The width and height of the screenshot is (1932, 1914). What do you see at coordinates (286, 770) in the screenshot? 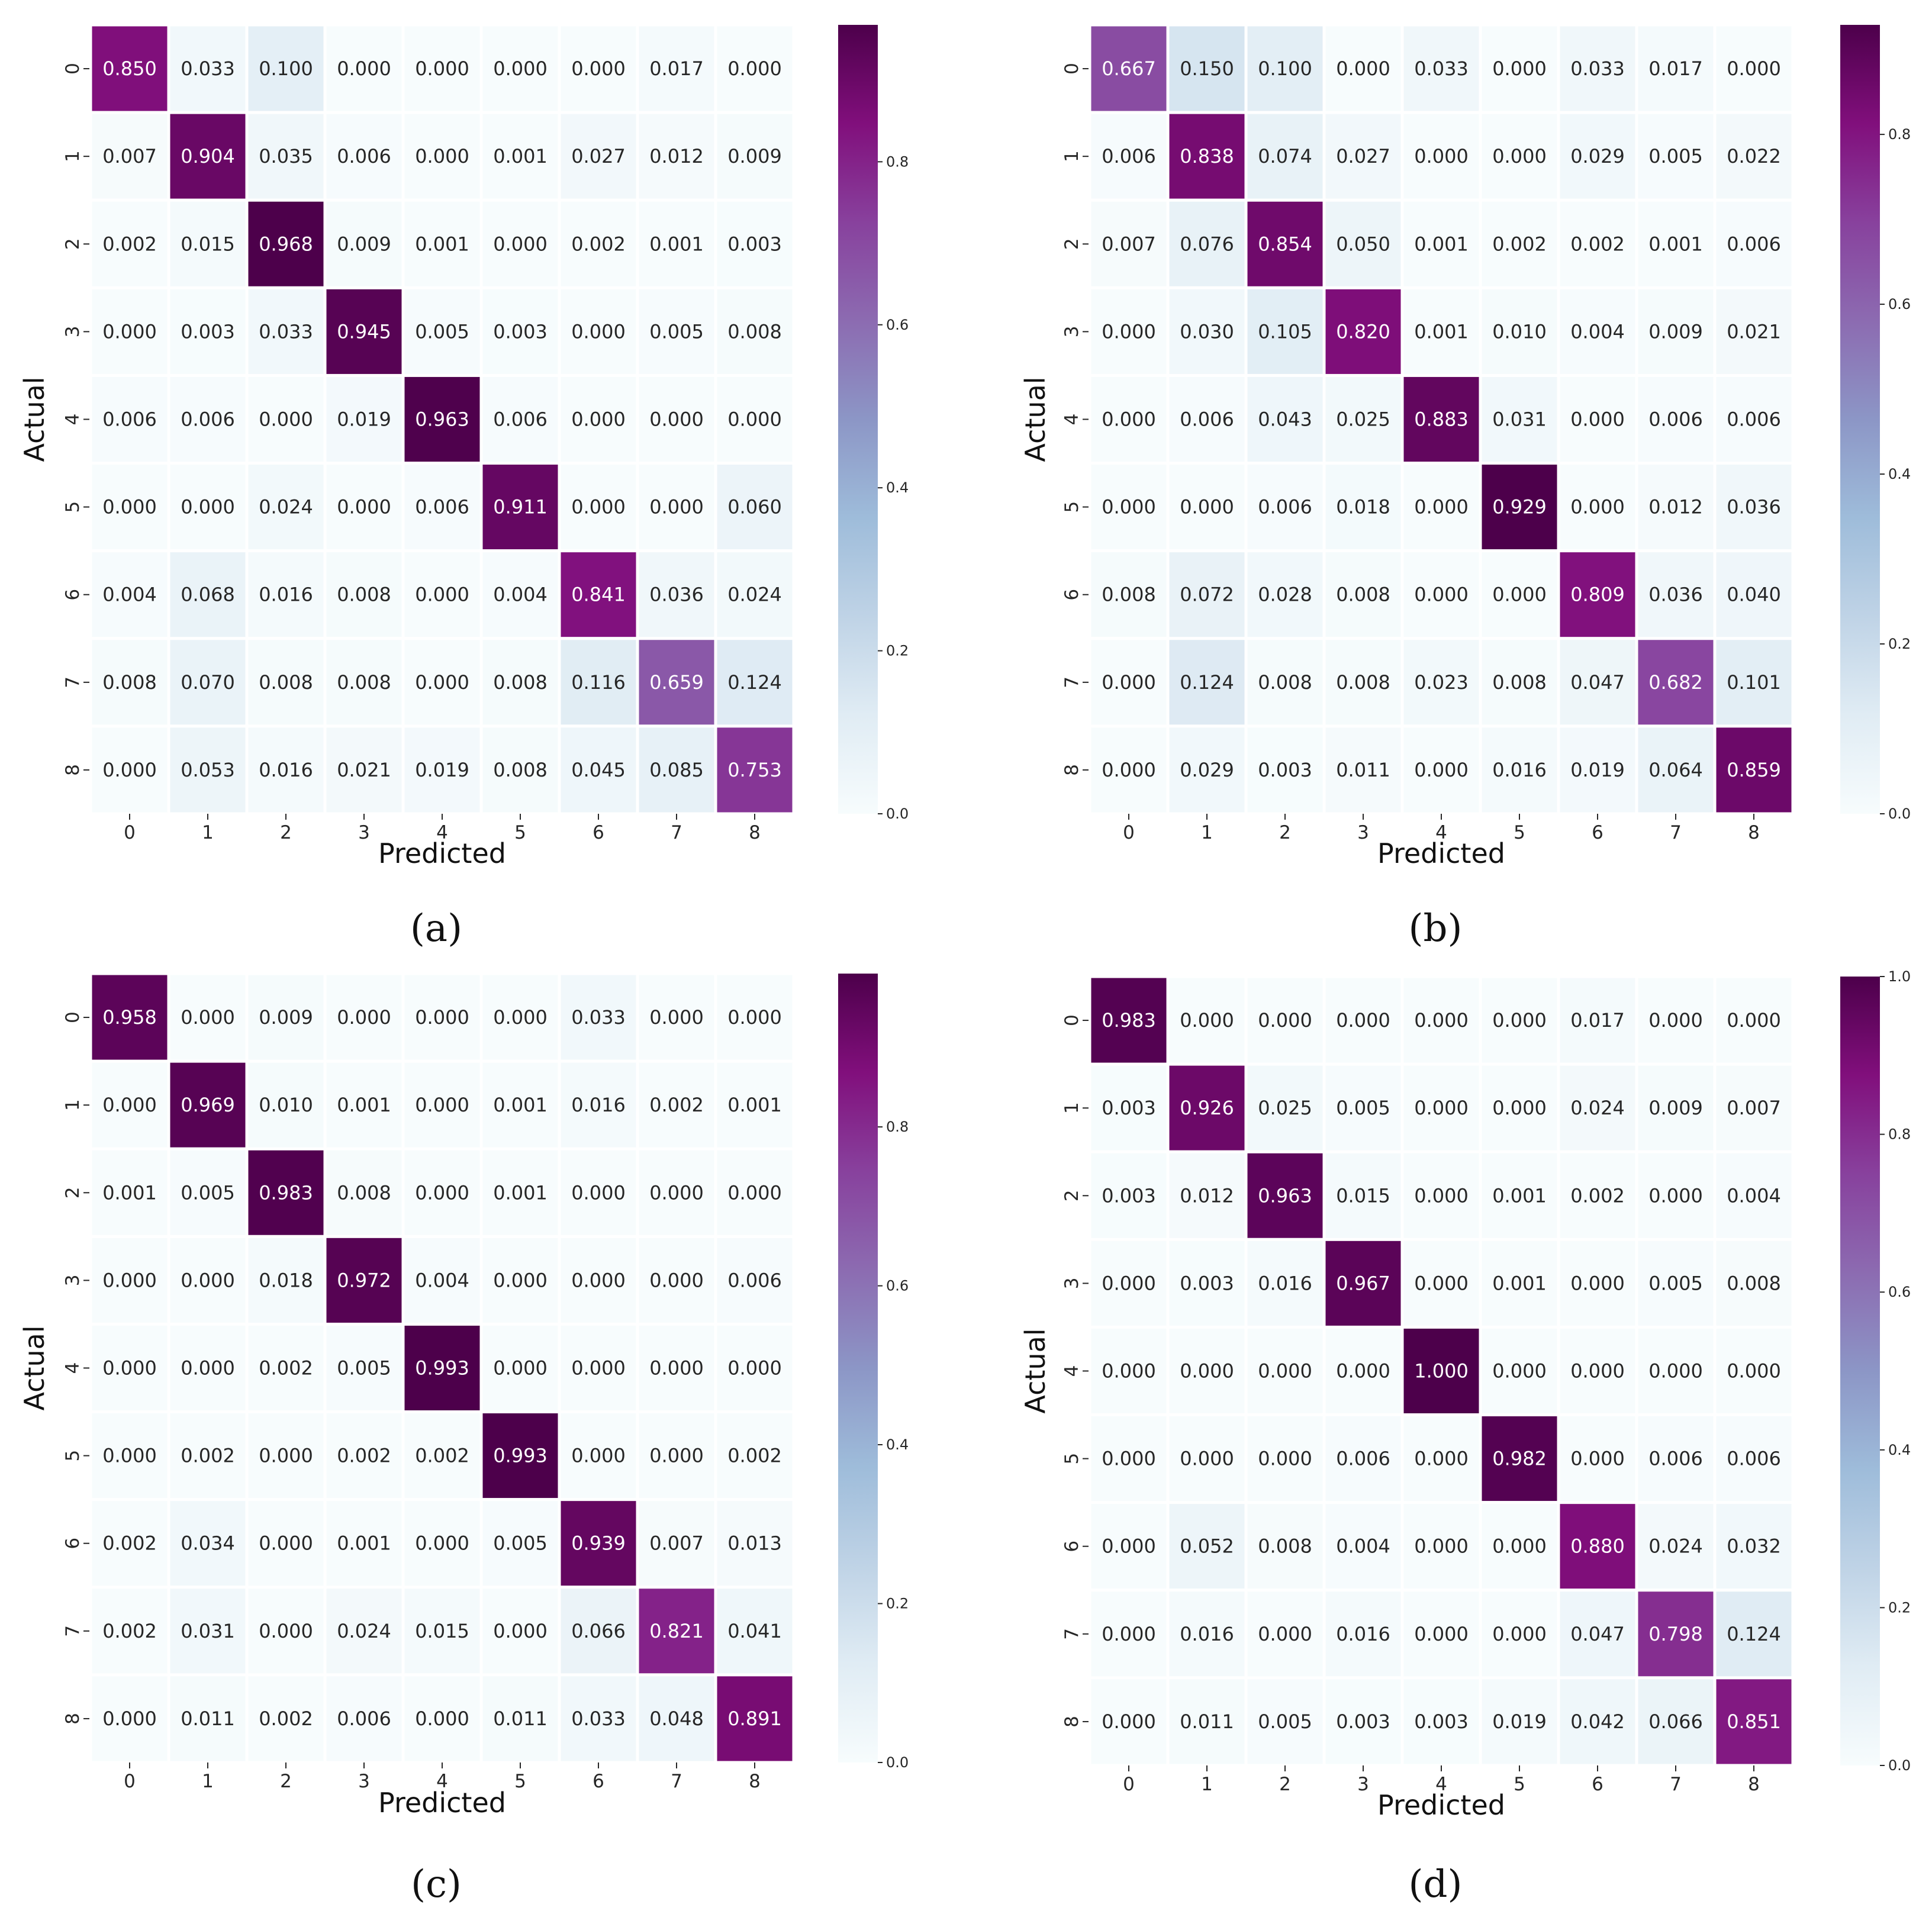
I see `cell-value-label: 0.016` at bounding box center [286, 770].